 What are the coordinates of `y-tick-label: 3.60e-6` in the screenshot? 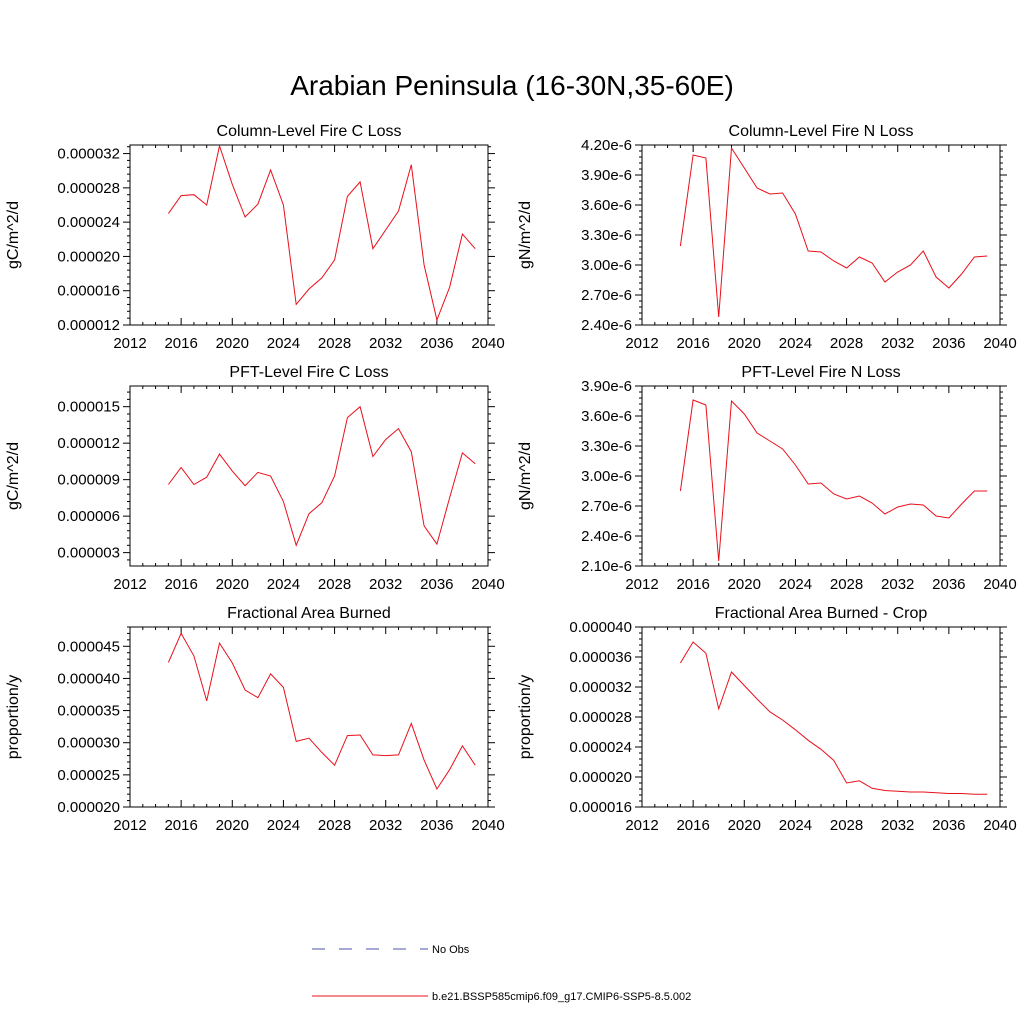 It's located at (606, 416).